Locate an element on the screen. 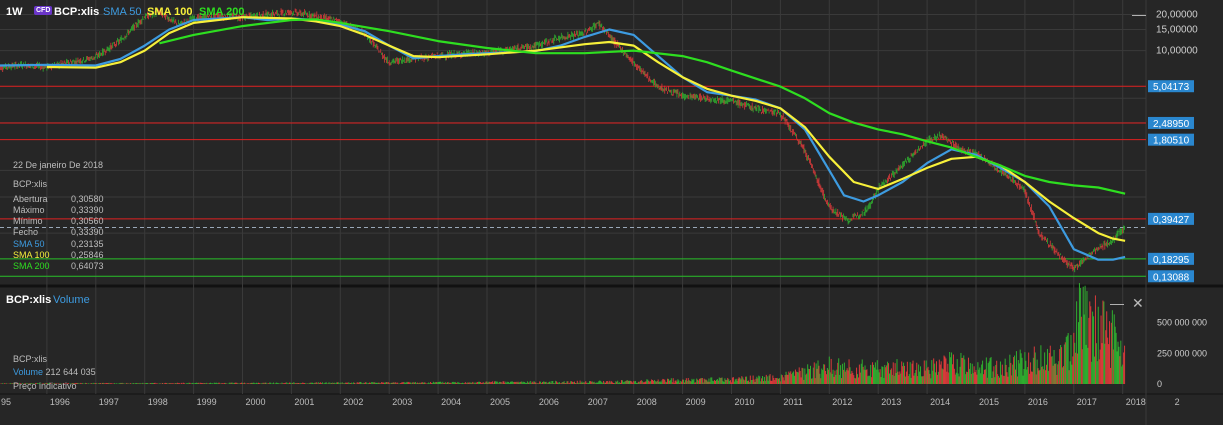 Image resolution: width=1223 pixels, height=425 pixels. info-label: Fecho is located at coordinates (26, 232).